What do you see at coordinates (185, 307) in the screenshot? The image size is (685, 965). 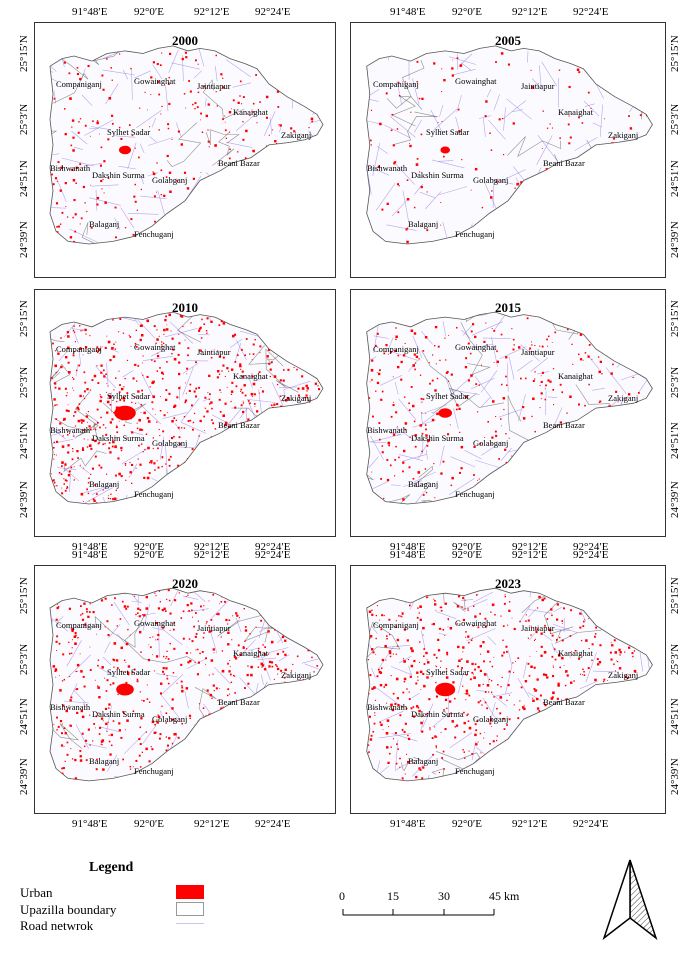 I see `panel-year-title: 2010` at bounding box center [185, 307].